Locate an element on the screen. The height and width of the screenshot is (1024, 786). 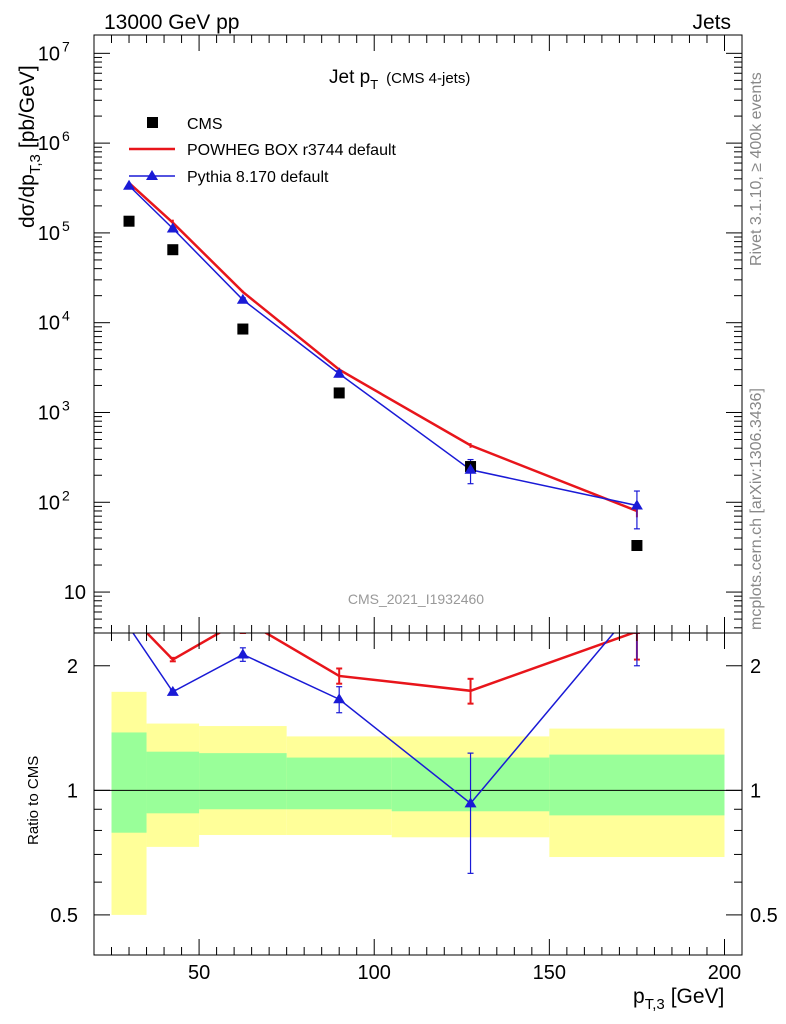
y-tick-label-exponent: 4 is located at coordinates (66, 316).